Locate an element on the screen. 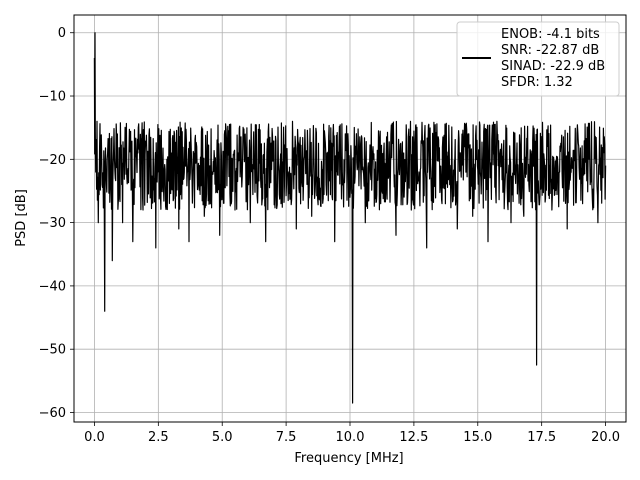 This screenshot has height=480, width=640. y-tick-label: −20 is located at coordinates (52, 160).